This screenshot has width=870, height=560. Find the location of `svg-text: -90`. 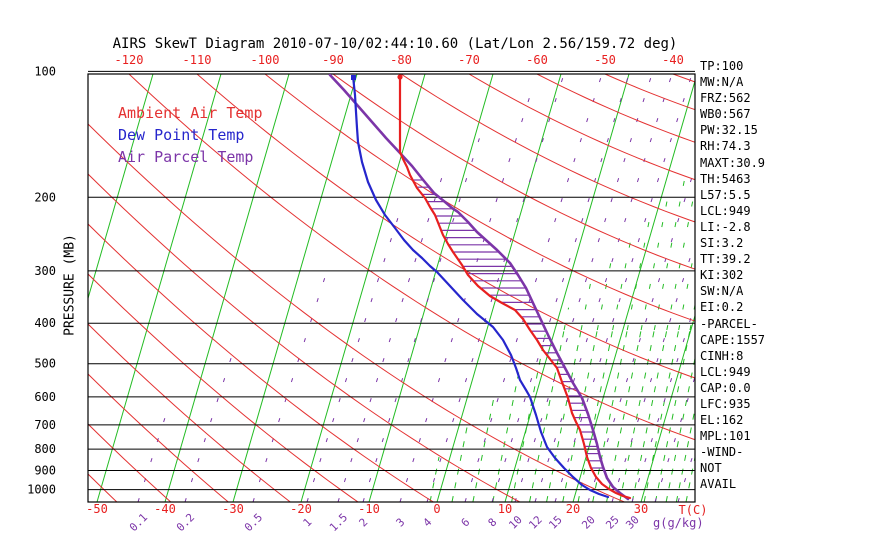

svg-text: -90 is located at coordinates (333, 60).